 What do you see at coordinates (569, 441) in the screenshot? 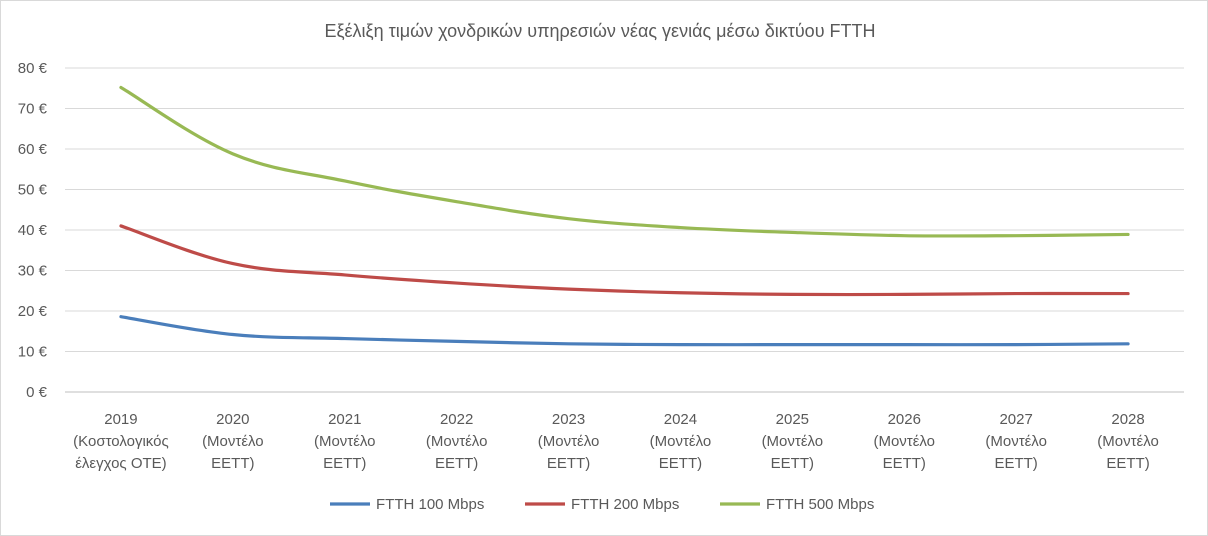
I see `x-tick-label: 2023 (Μοντέλο ΕΕΤΤ)` at bounding box center [569, 441].